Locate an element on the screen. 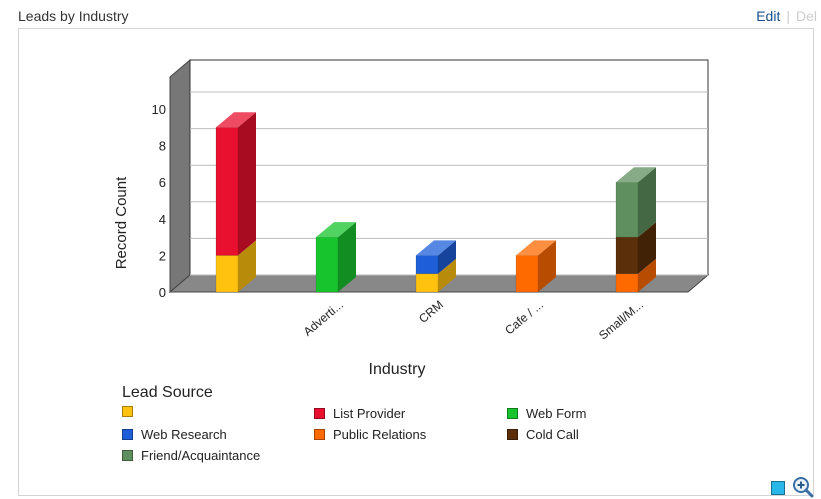 This screenshot has height=499, width=821. delete-link: Del is located at coordinates (806, 16).